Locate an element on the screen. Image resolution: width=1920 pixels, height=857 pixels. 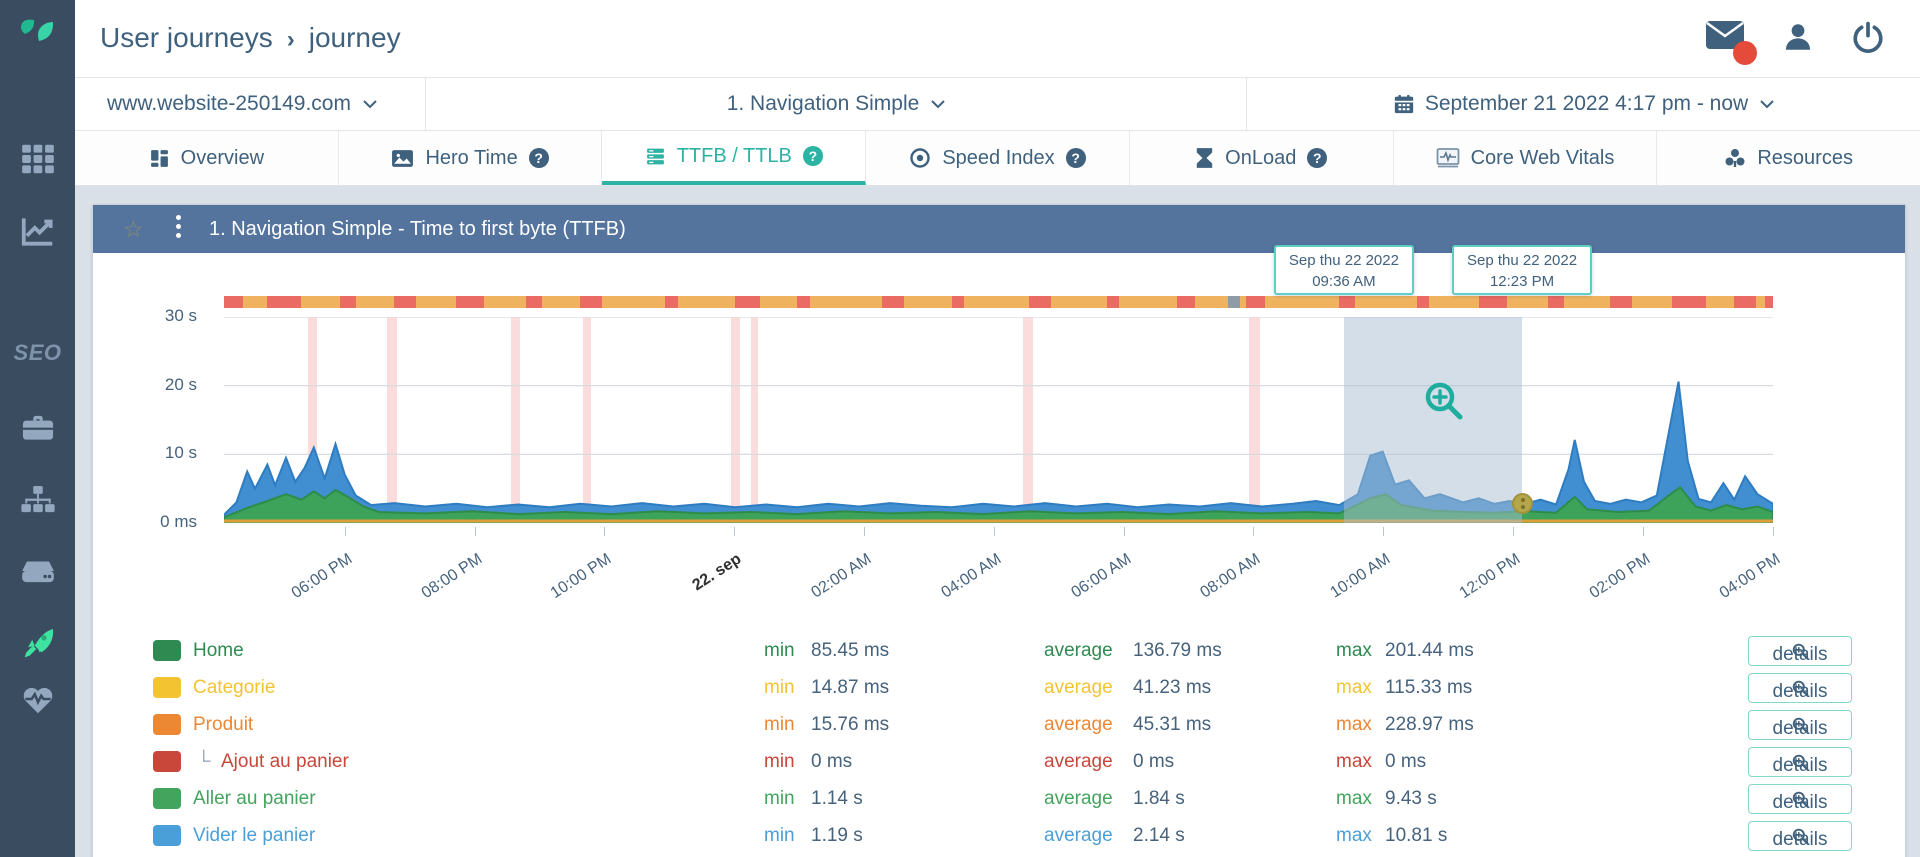
tab-overview: Overview is located at coordinates (207, 158).